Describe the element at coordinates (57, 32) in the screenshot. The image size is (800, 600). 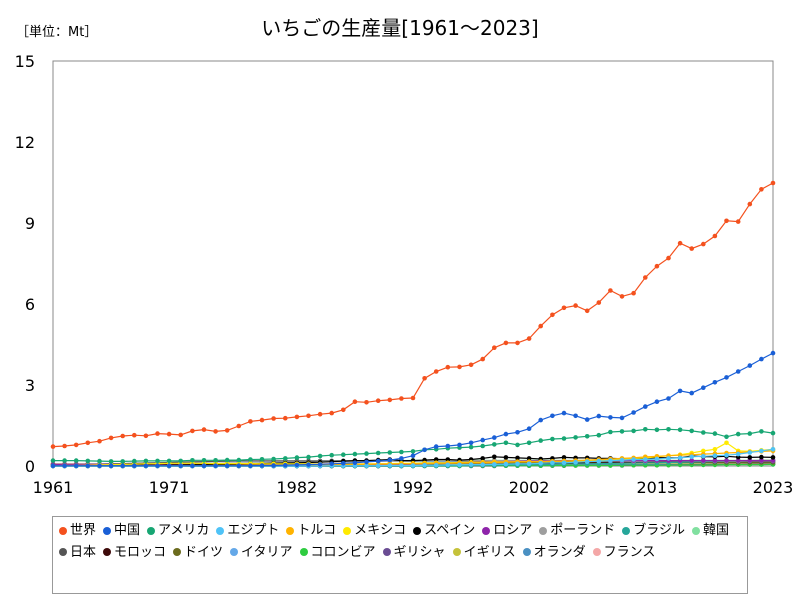
I see `unit-label: ［単位：Mt］` at that location.